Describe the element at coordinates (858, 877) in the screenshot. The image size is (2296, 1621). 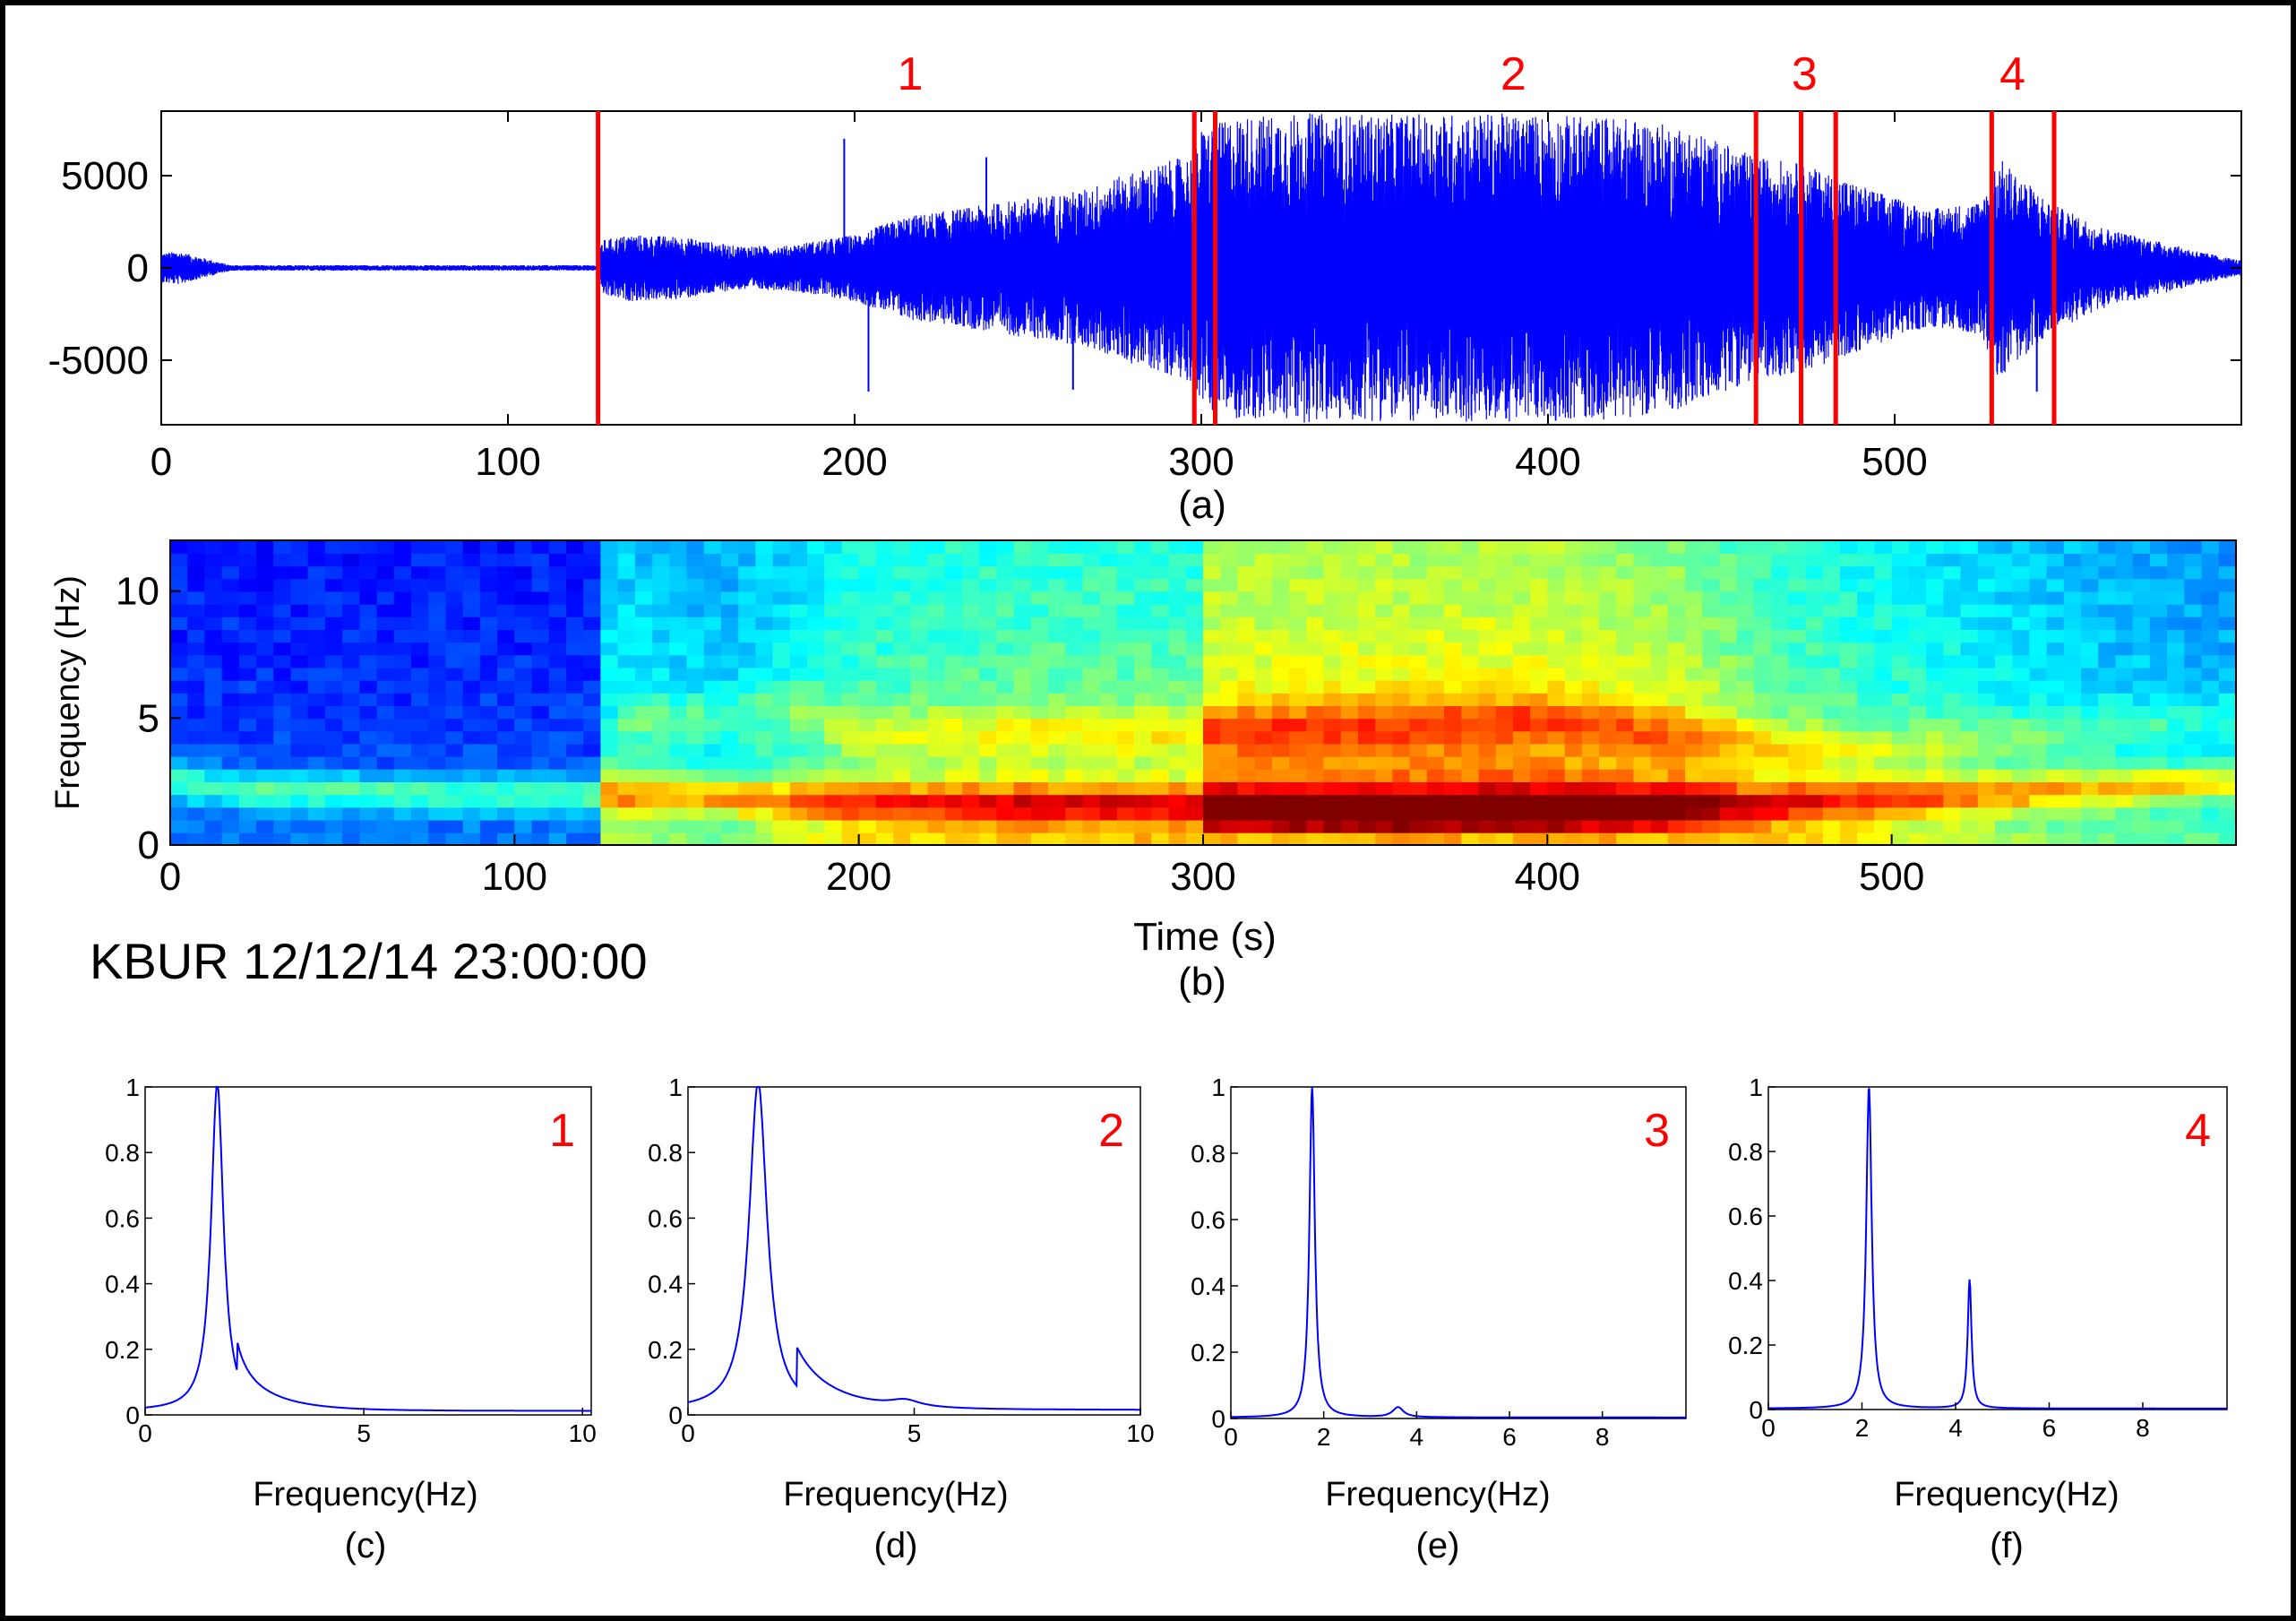
I see `x-tick-label: 200` at that location.